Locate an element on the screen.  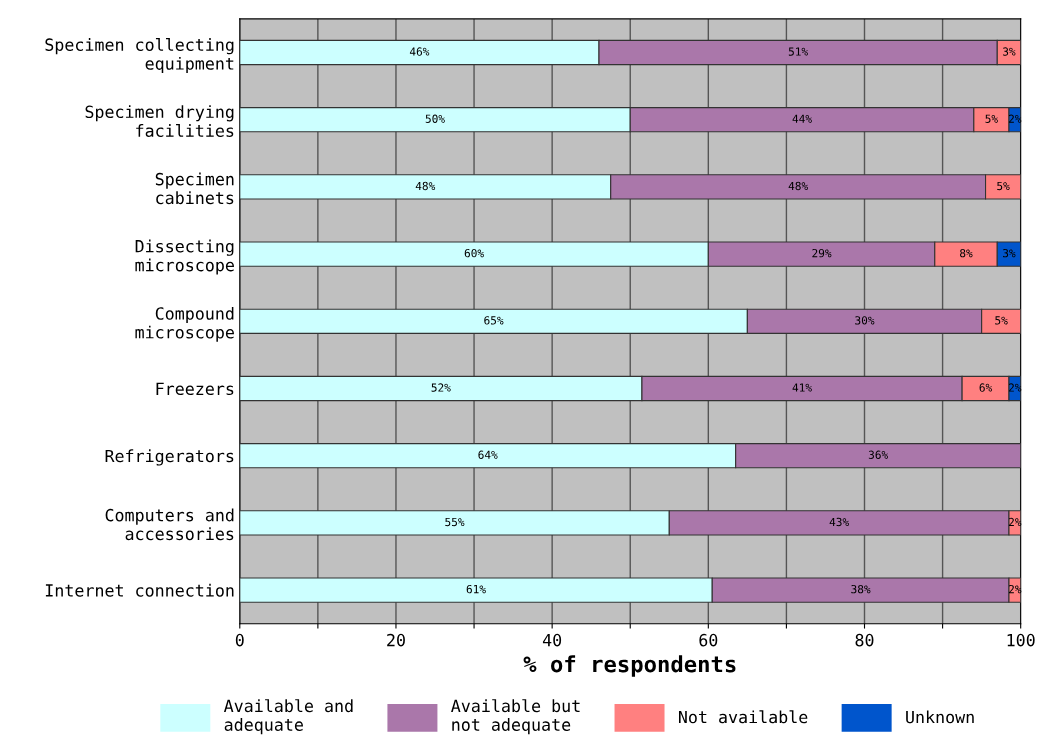
data-label: 46% is located at coordinates (419, 51).